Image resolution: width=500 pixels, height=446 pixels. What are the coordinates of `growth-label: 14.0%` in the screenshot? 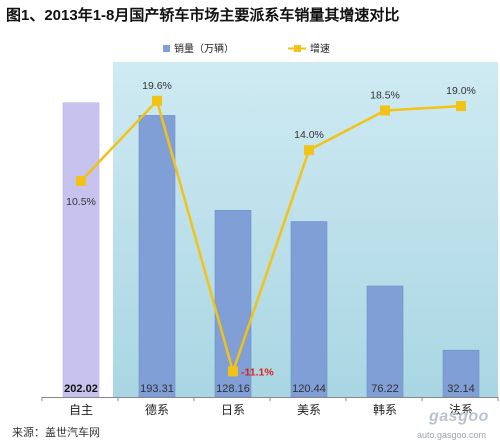 It's located at (309, 135).